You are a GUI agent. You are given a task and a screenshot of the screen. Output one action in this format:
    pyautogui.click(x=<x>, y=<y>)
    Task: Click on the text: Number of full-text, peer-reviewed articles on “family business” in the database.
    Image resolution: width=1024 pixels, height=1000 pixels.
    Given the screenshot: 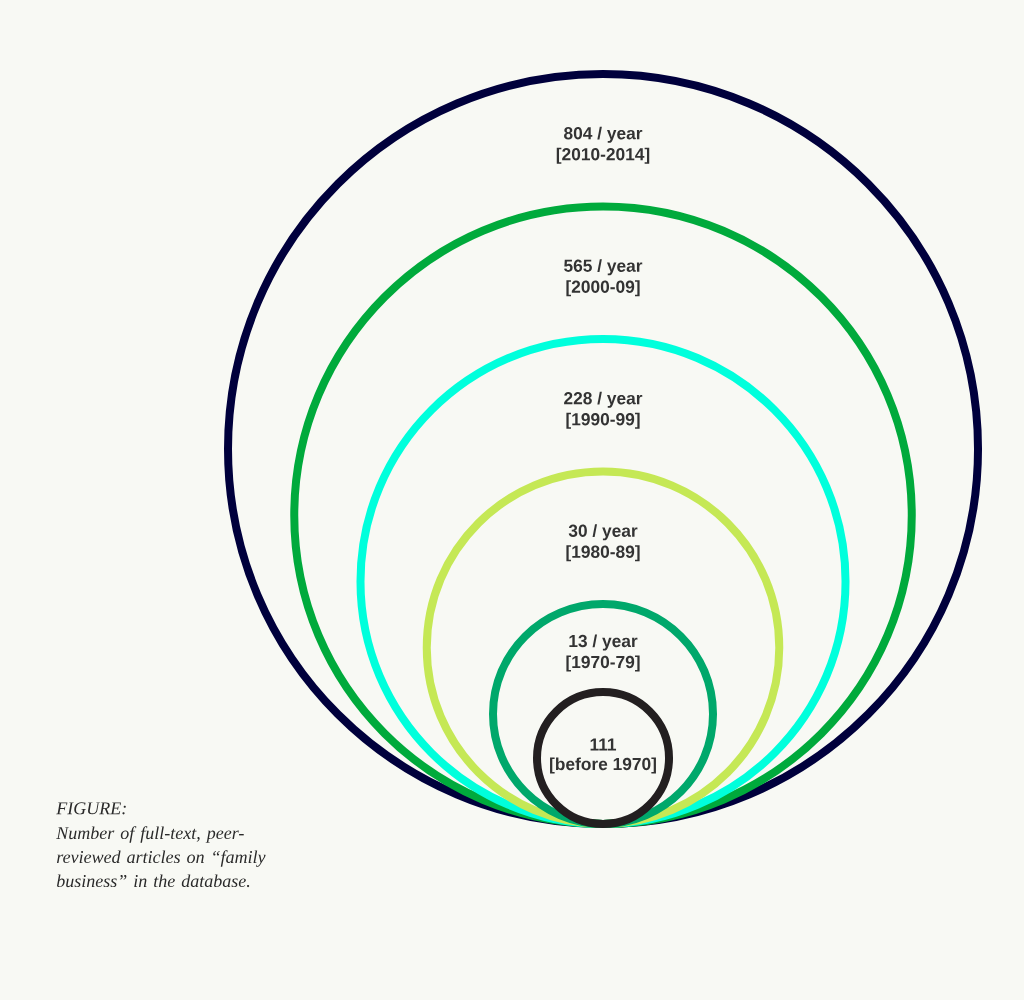 What is the action you would take?
    pyautogui.click(x=161, y=857)
    